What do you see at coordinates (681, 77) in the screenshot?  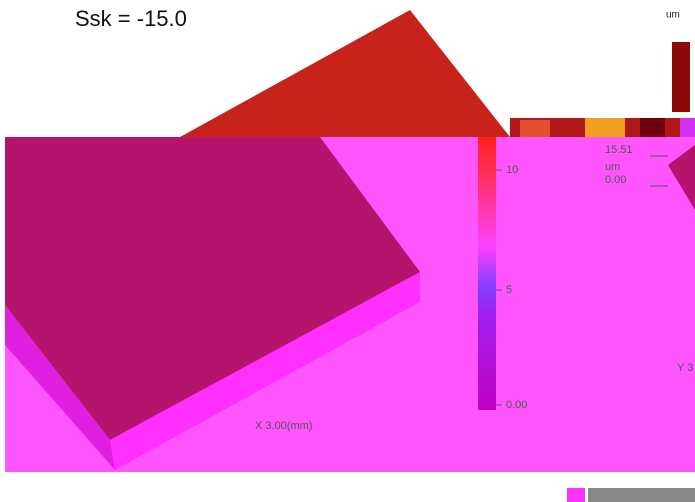 I see `top-colorbar` at bounding box center [681, 77].